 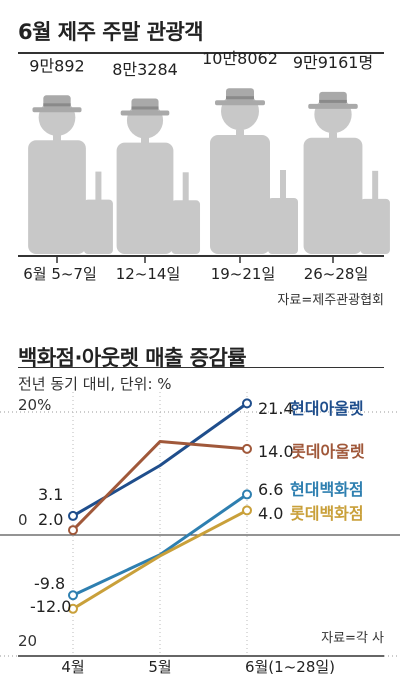 I want to click on series-name-label-0: 현대아울렛, so click(x=327, y=408).